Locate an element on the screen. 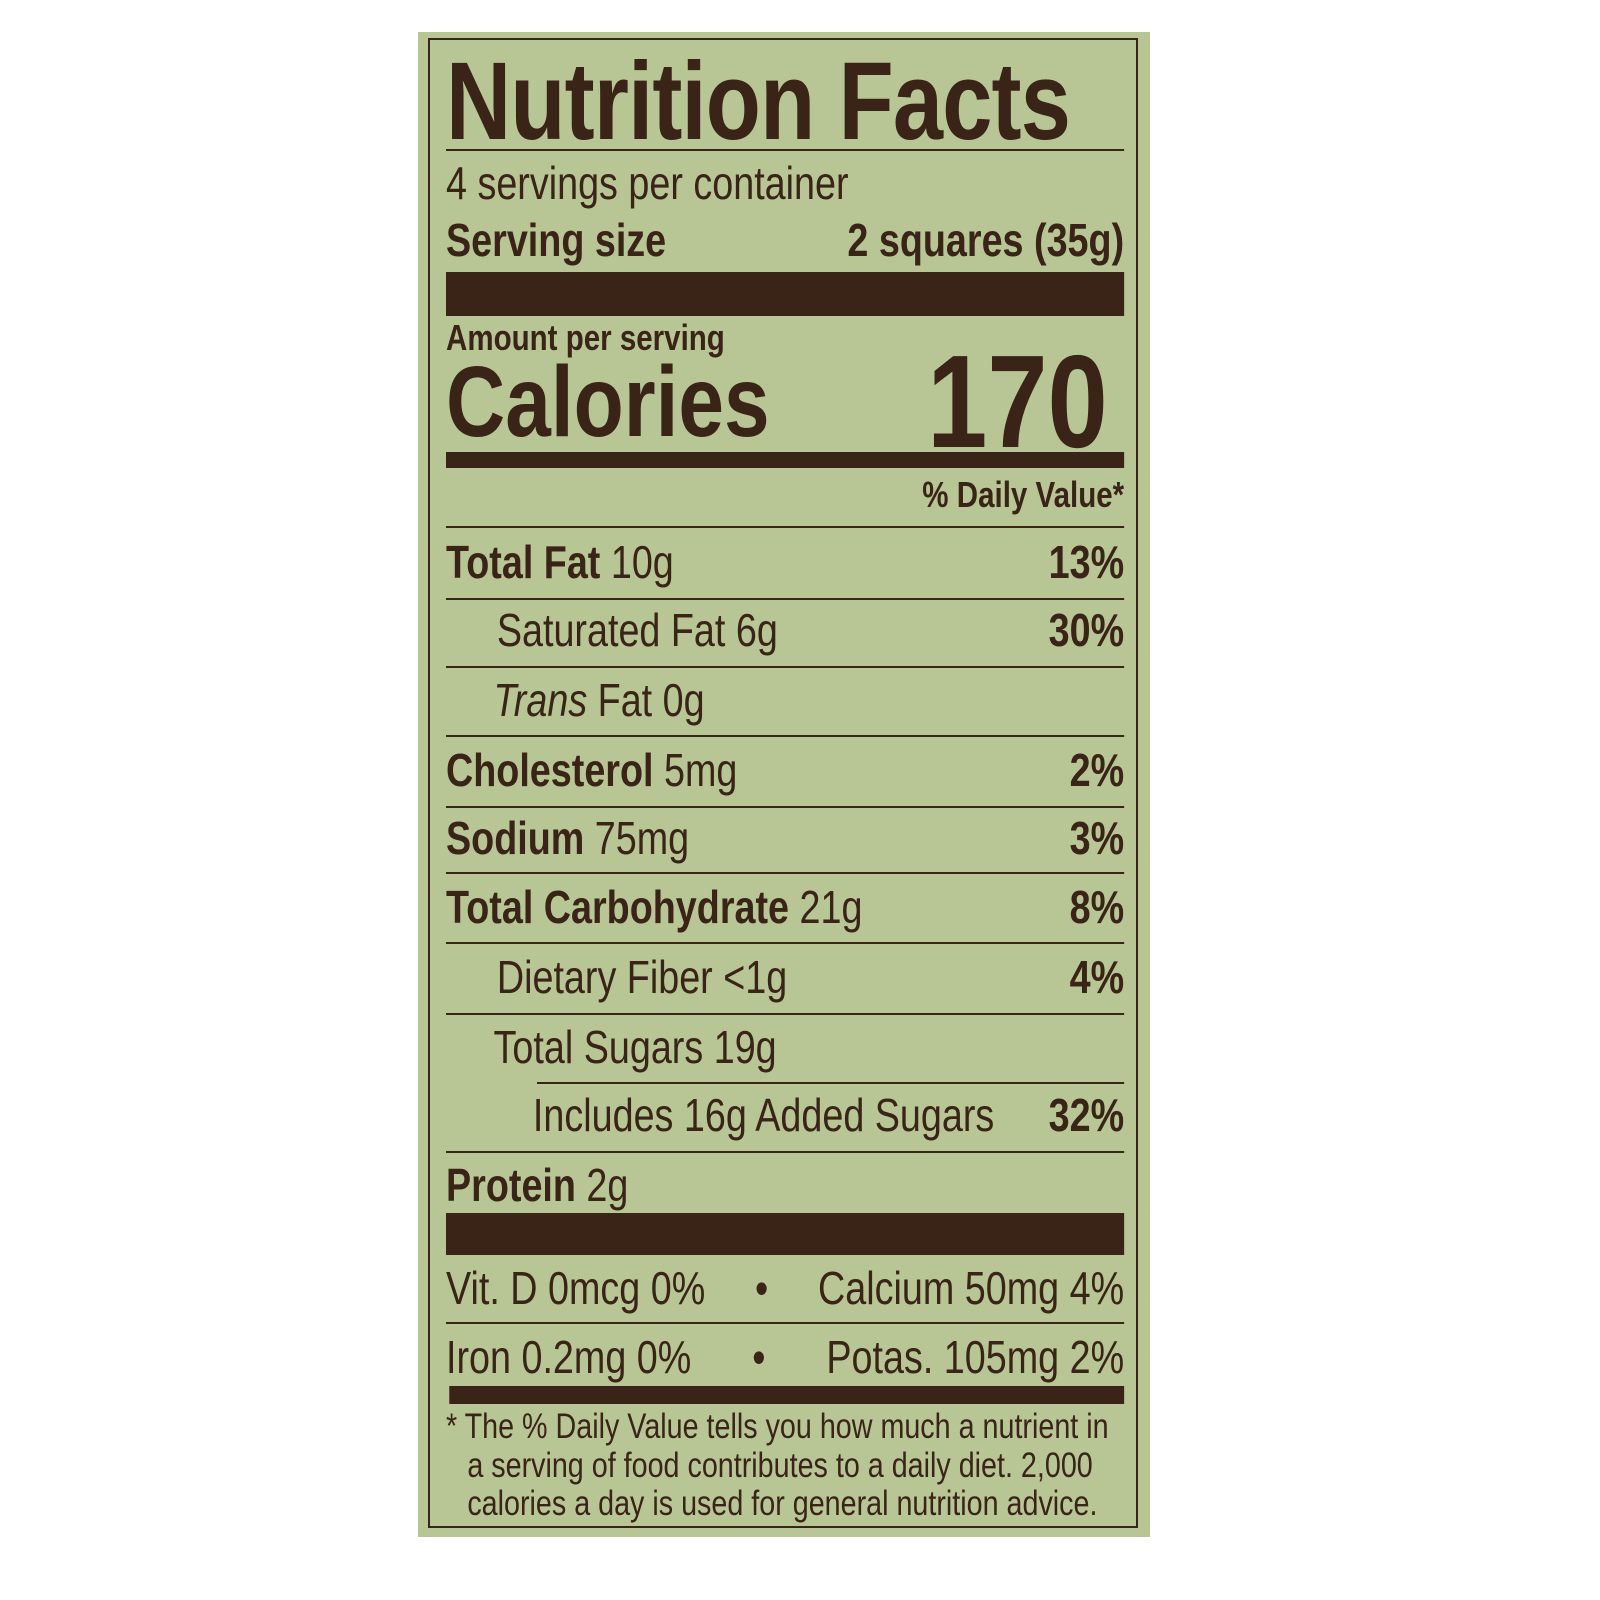  serving-size-label: Serving size is located at coordinates (556, 240).